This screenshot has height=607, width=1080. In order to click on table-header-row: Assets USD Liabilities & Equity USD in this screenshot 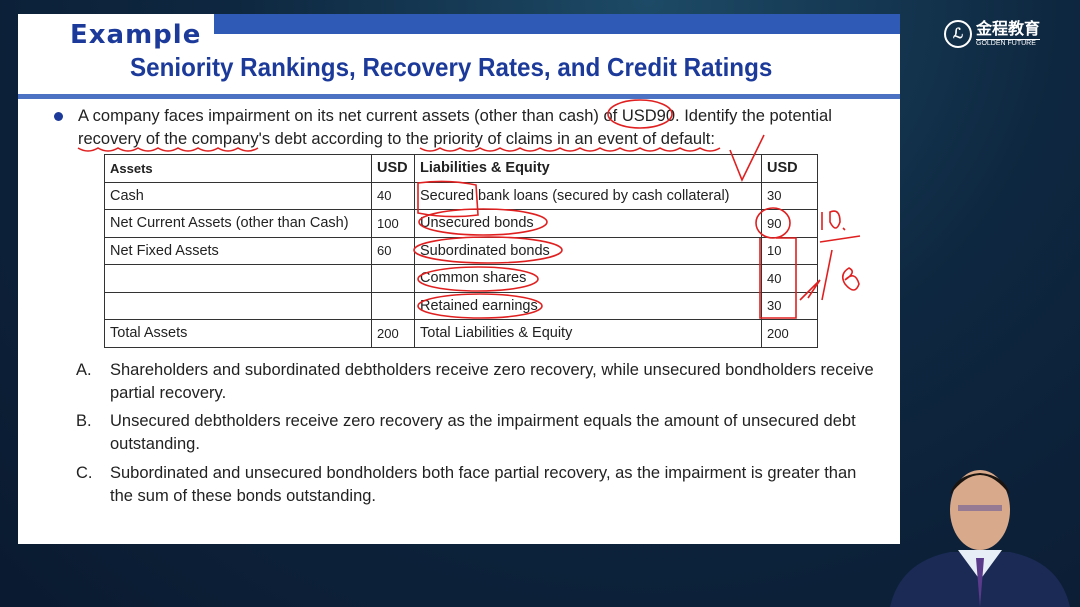, I will do `click(461, 168)`.